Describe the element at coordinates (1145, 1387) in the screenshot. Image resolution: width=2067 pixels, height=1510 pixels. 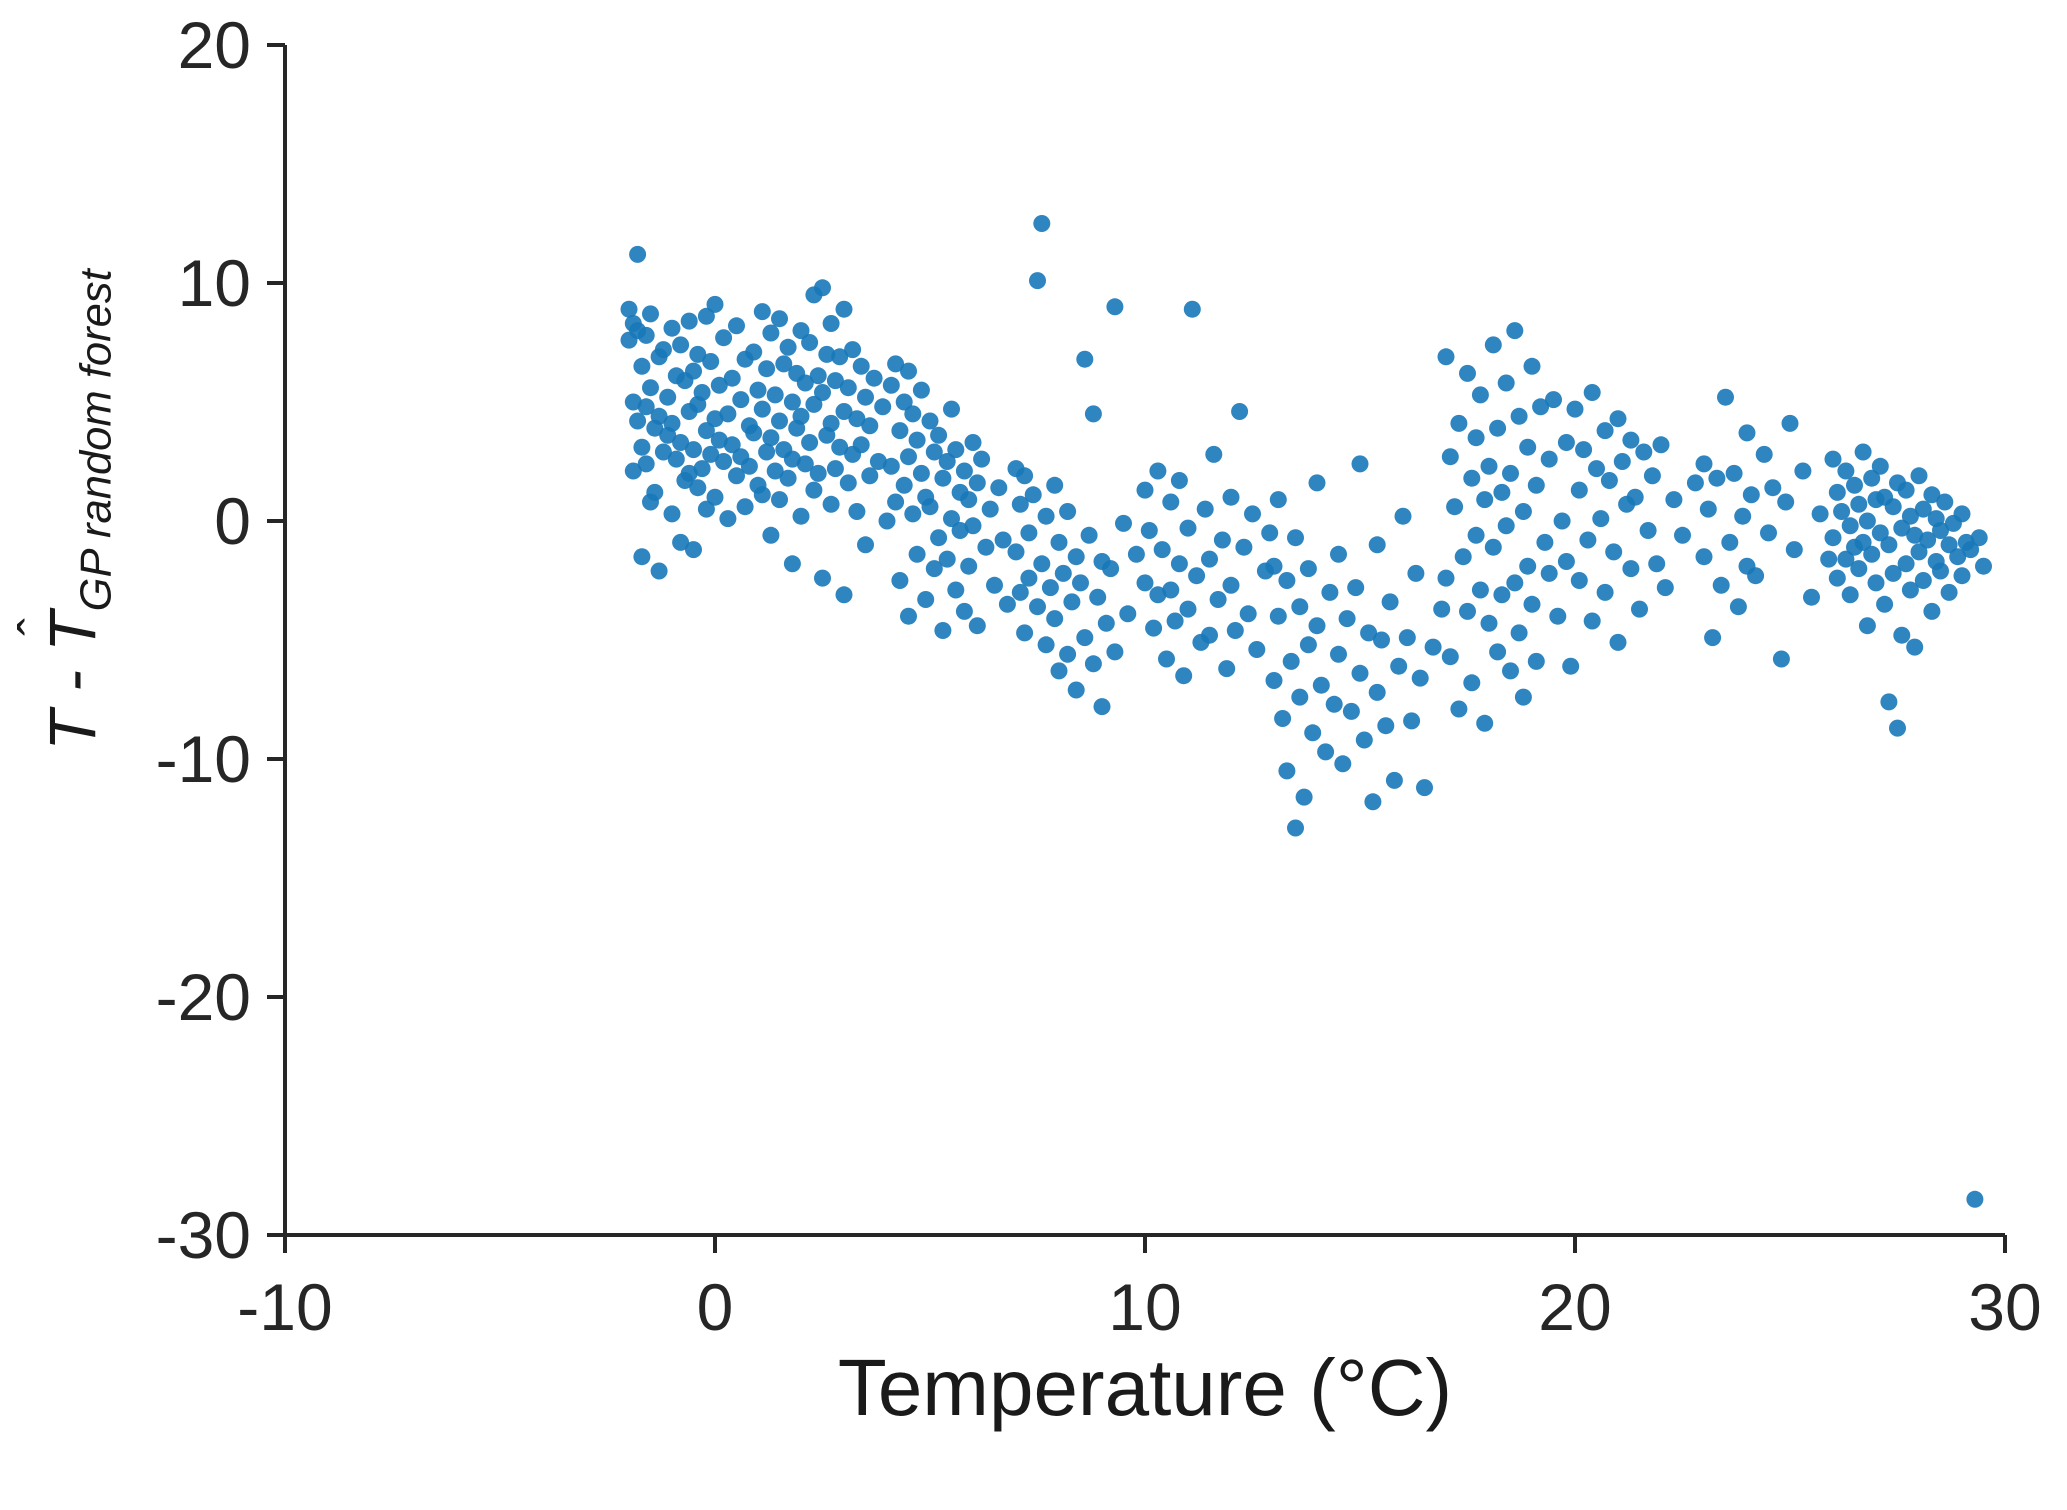
I see `x-axis-label: Temperature (°C)` at that location.